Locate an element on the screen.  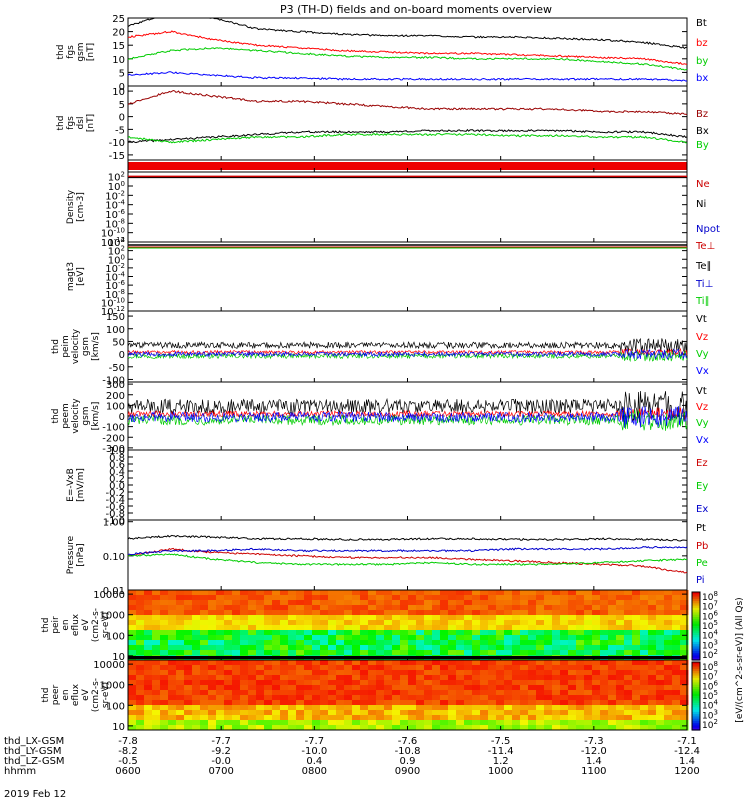
y-tick-label: 100 is located at coordinates (115, 636).